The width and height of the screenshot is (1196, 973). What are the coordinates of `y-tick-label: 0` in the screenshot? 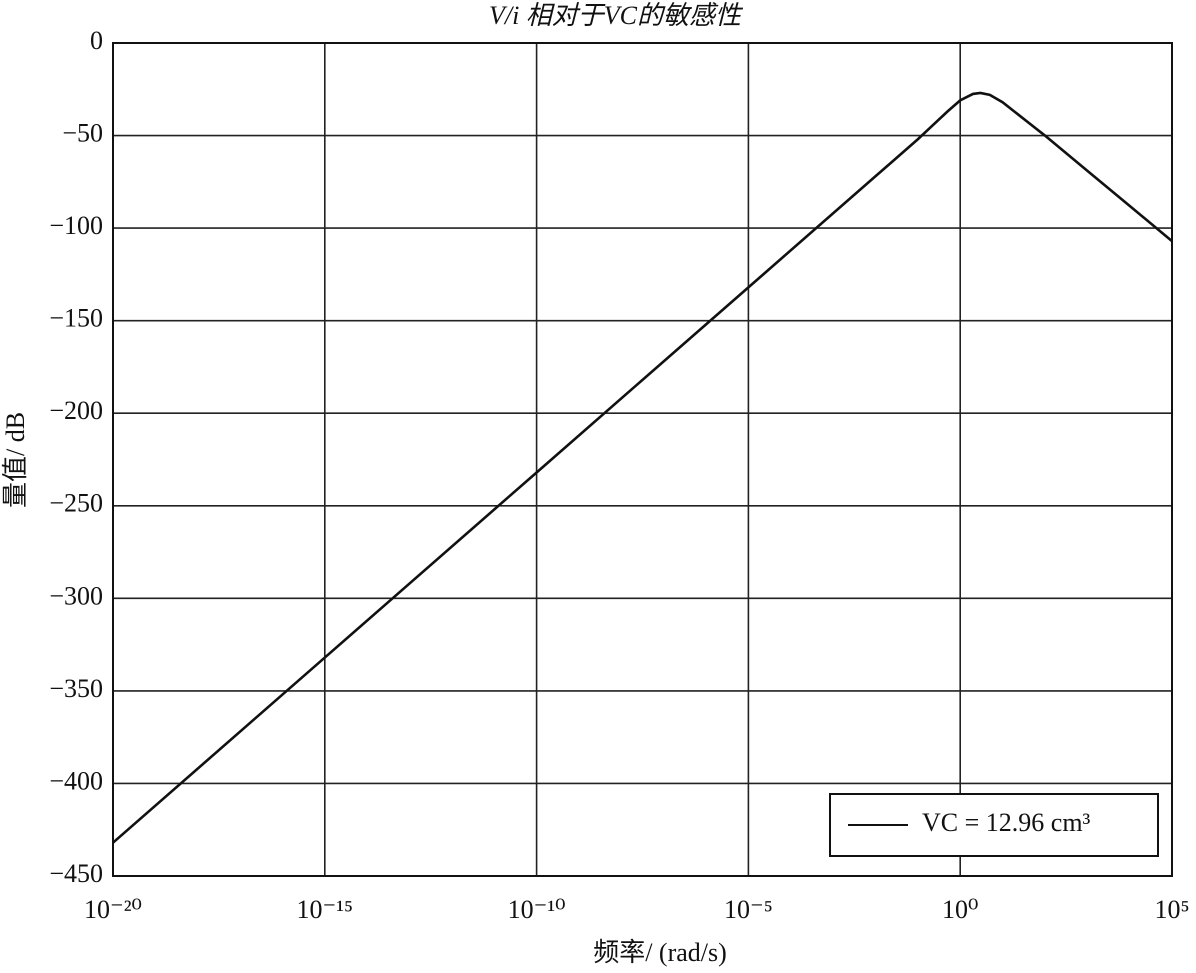 It's located at (96, 40).